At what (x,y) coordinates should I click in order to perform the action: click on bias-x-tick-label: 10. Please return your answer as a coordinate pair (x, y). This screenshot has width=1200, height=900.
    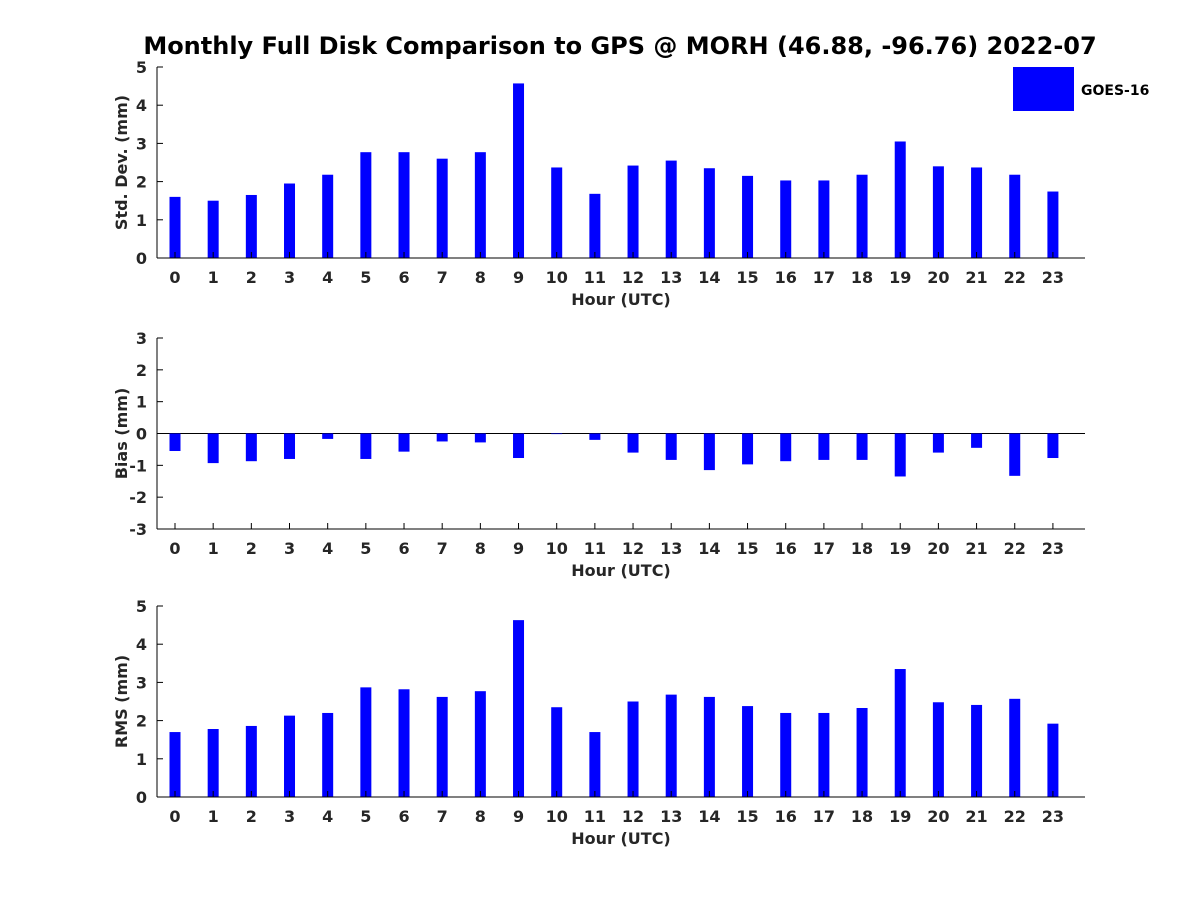
    Looking at the image, I should click on (557, 548).